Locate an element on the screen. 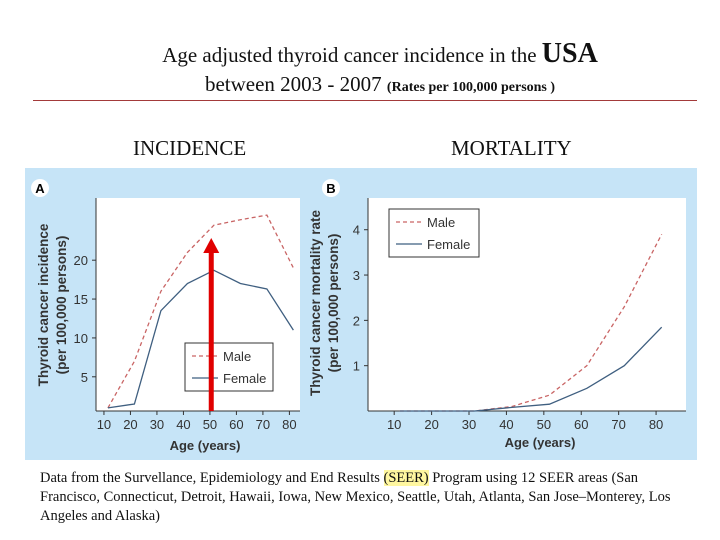  legend-label-female-a: Female is located at coordinates (244, 378).